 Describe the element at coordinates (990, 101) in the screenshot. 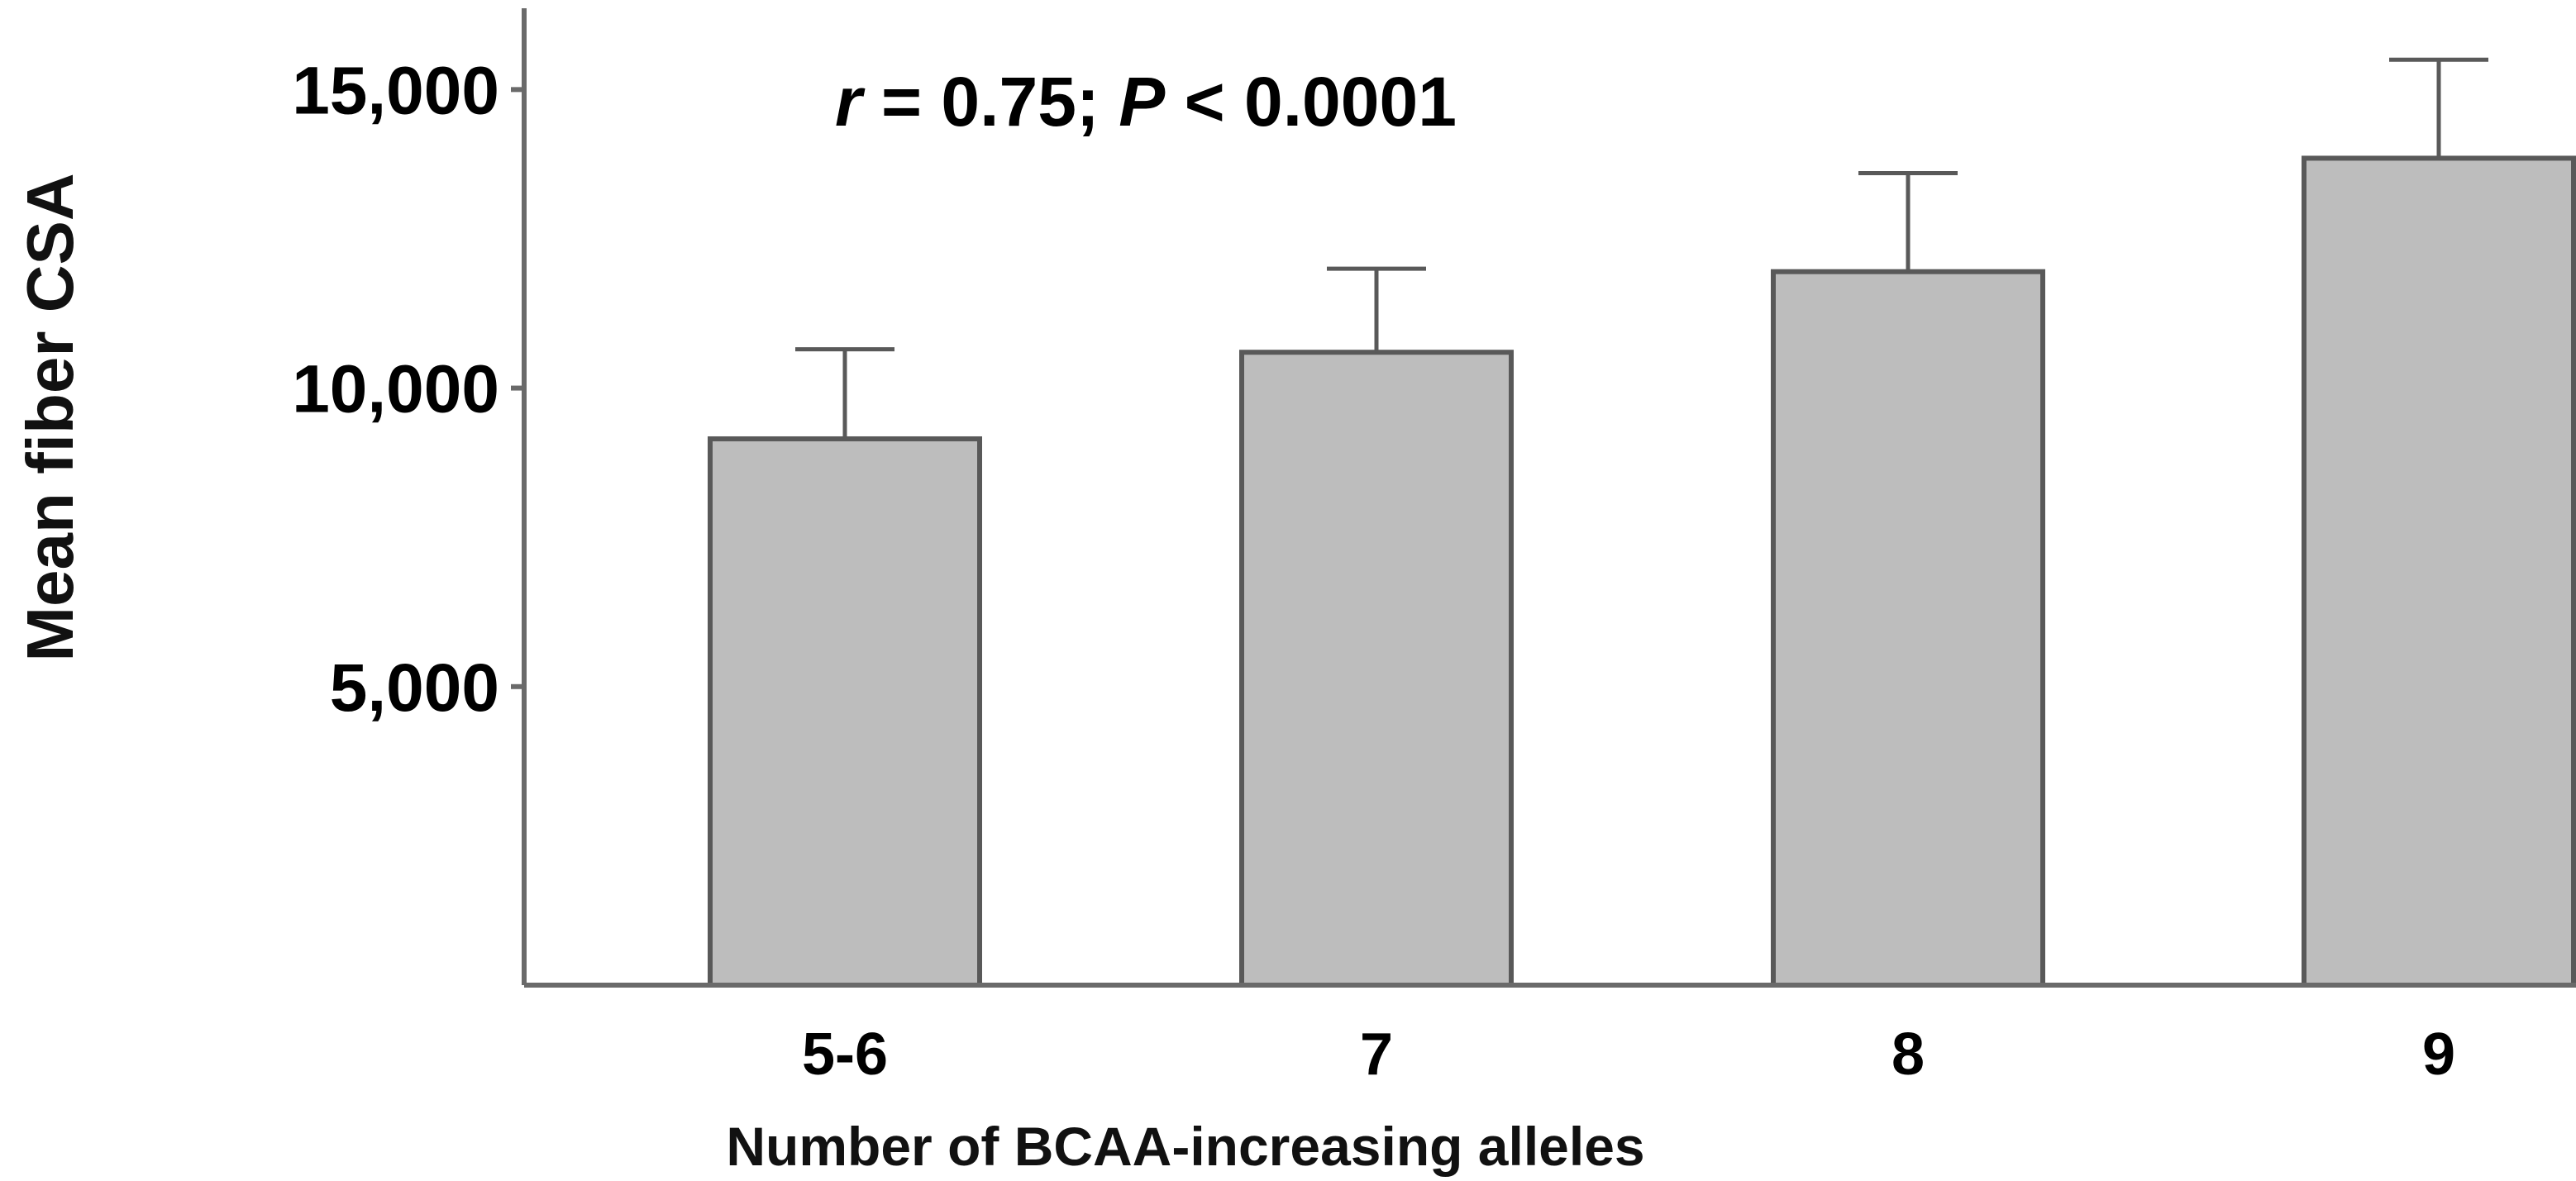

I see `r-value-text: = 0.75;` at that location.